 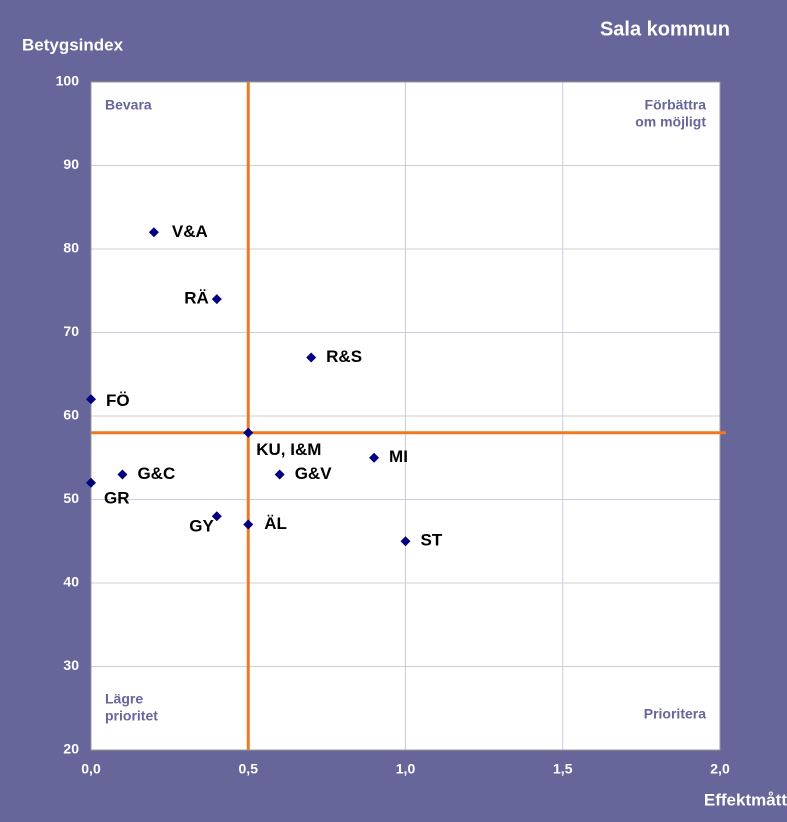 What do you see at coordinates (71, 248) in the screenshot?
I see `y-tick-label: 80` at bounding box center [71, 248].